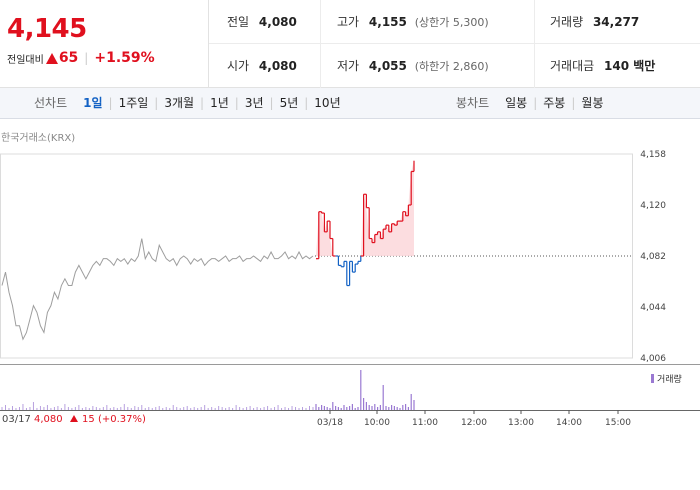 The image size is (700, 490). Describe the element at coordinates (473, 103) in the screenshot. I see `candle-chart-title: 봉차트` at that location.